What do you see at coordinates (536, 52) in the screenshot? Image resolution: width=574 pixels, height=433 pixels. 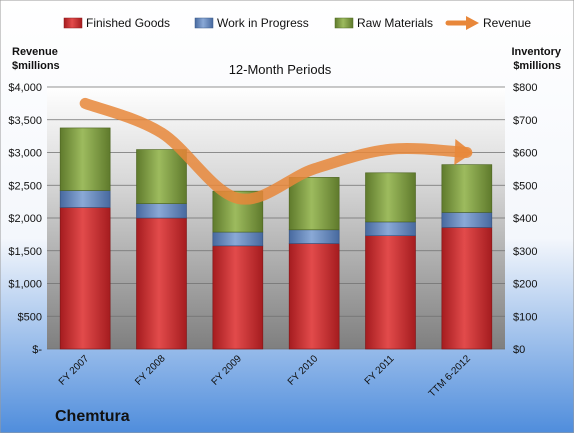 I see `right-axis-title-line1: Inventory` at bounding box center [536, 52].